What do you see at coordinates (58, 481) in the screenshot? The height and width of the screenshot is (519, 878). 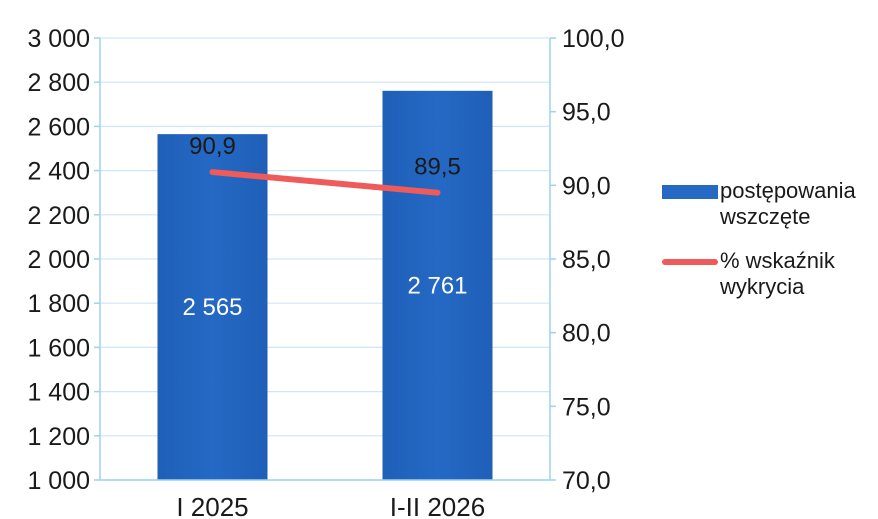 I see `y-left-tick-label: 1 000` at bounding box center [58, 481].